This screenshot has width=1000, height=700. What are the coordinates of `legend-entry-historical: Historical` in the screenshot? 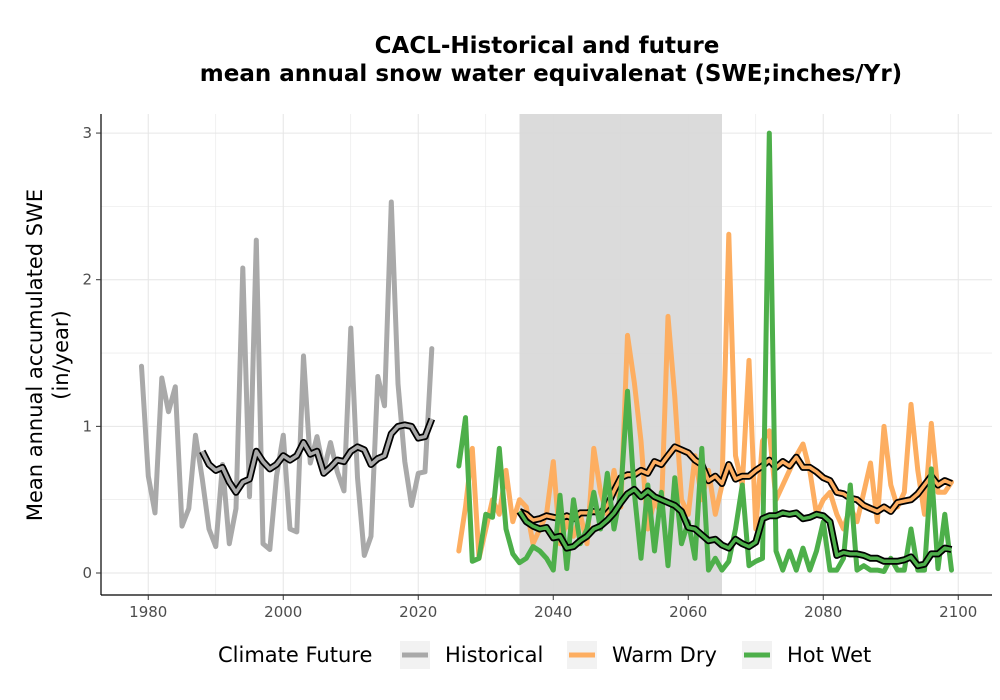 It's located at (471, 655).